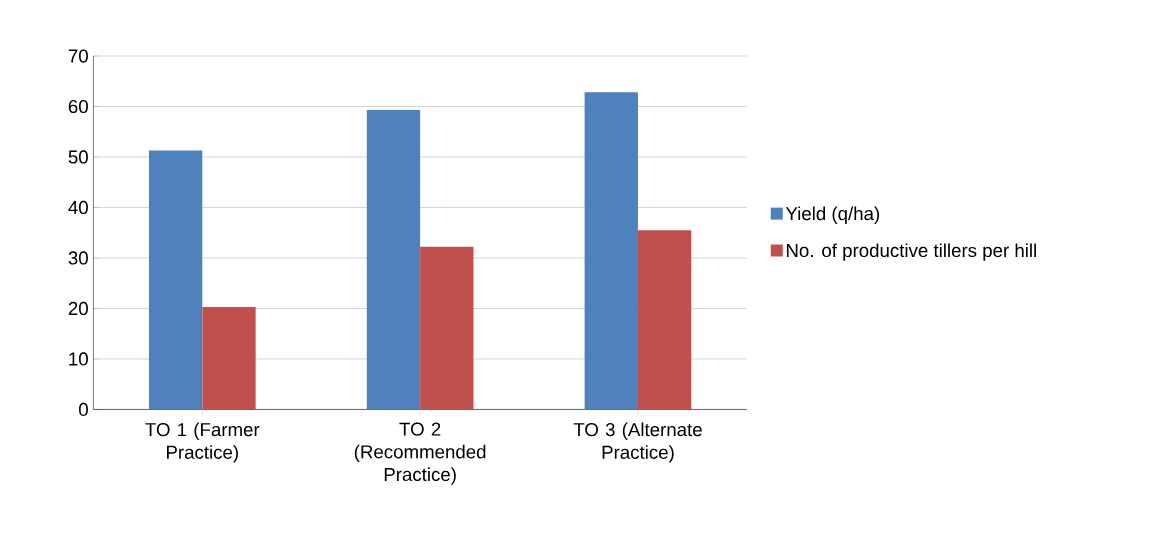 This screenshot has width=1151, height=536. Describe the element at coordinates (78, 56) in the screenshot. I see `y-tick-label: 70` at that location.